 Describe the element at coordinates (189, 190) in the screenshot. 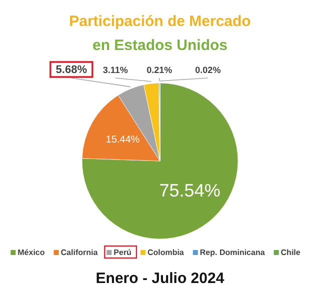

I see `data-label: 75.54%` at that location.